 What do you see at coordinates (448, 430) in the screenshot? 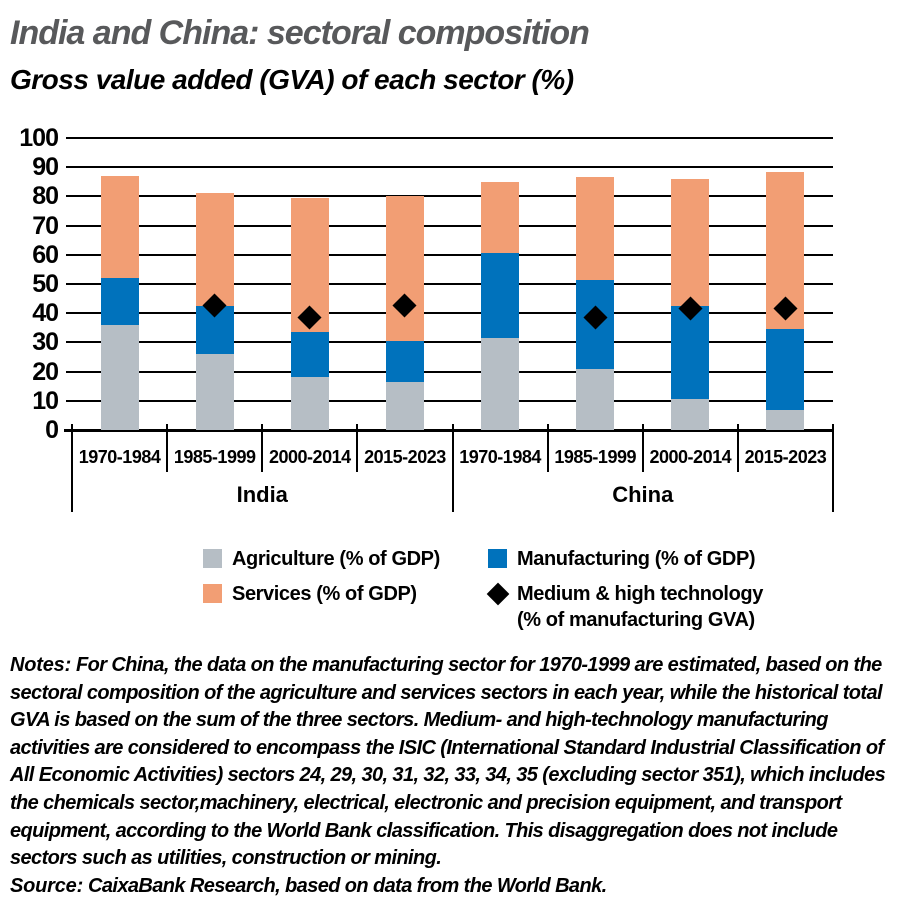
I see `x-axis-line` at bounding box center [448, 430].